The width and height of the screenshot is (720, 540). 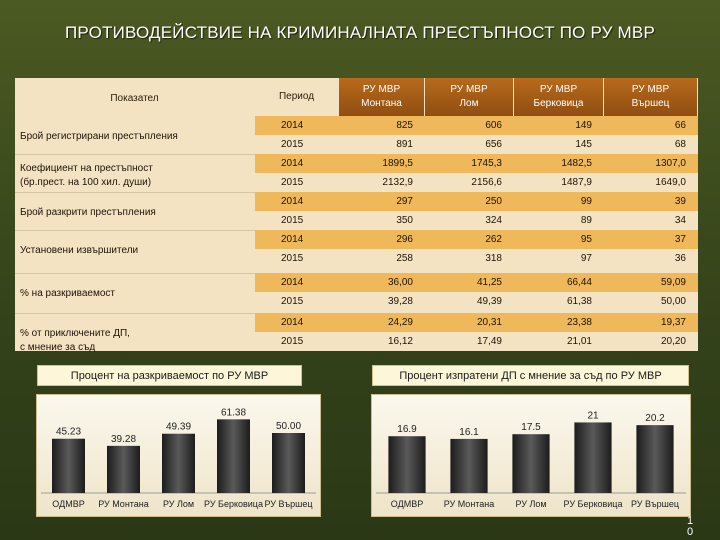 What do you see at coordinates (400, 282) in the screenshot?
I see `cell-value: 36,00` at bounding box center [400, 282].